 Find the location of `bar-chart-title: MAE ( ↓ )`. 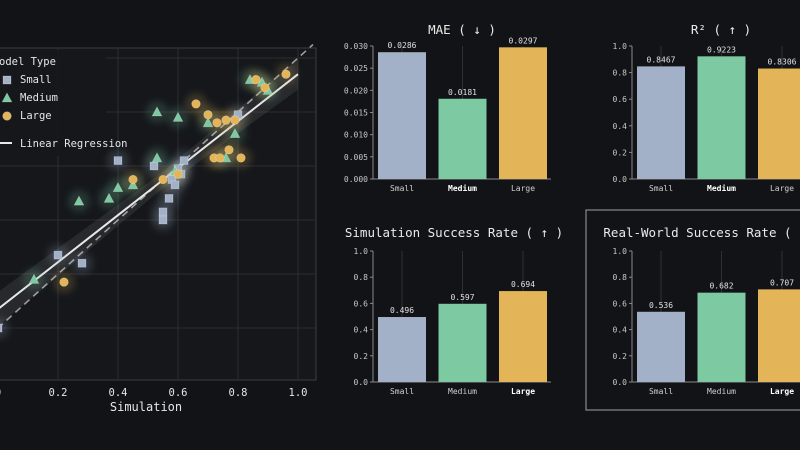

bar-chart-title: MAE ( ↓ ) is located at coordinates (462, 29).